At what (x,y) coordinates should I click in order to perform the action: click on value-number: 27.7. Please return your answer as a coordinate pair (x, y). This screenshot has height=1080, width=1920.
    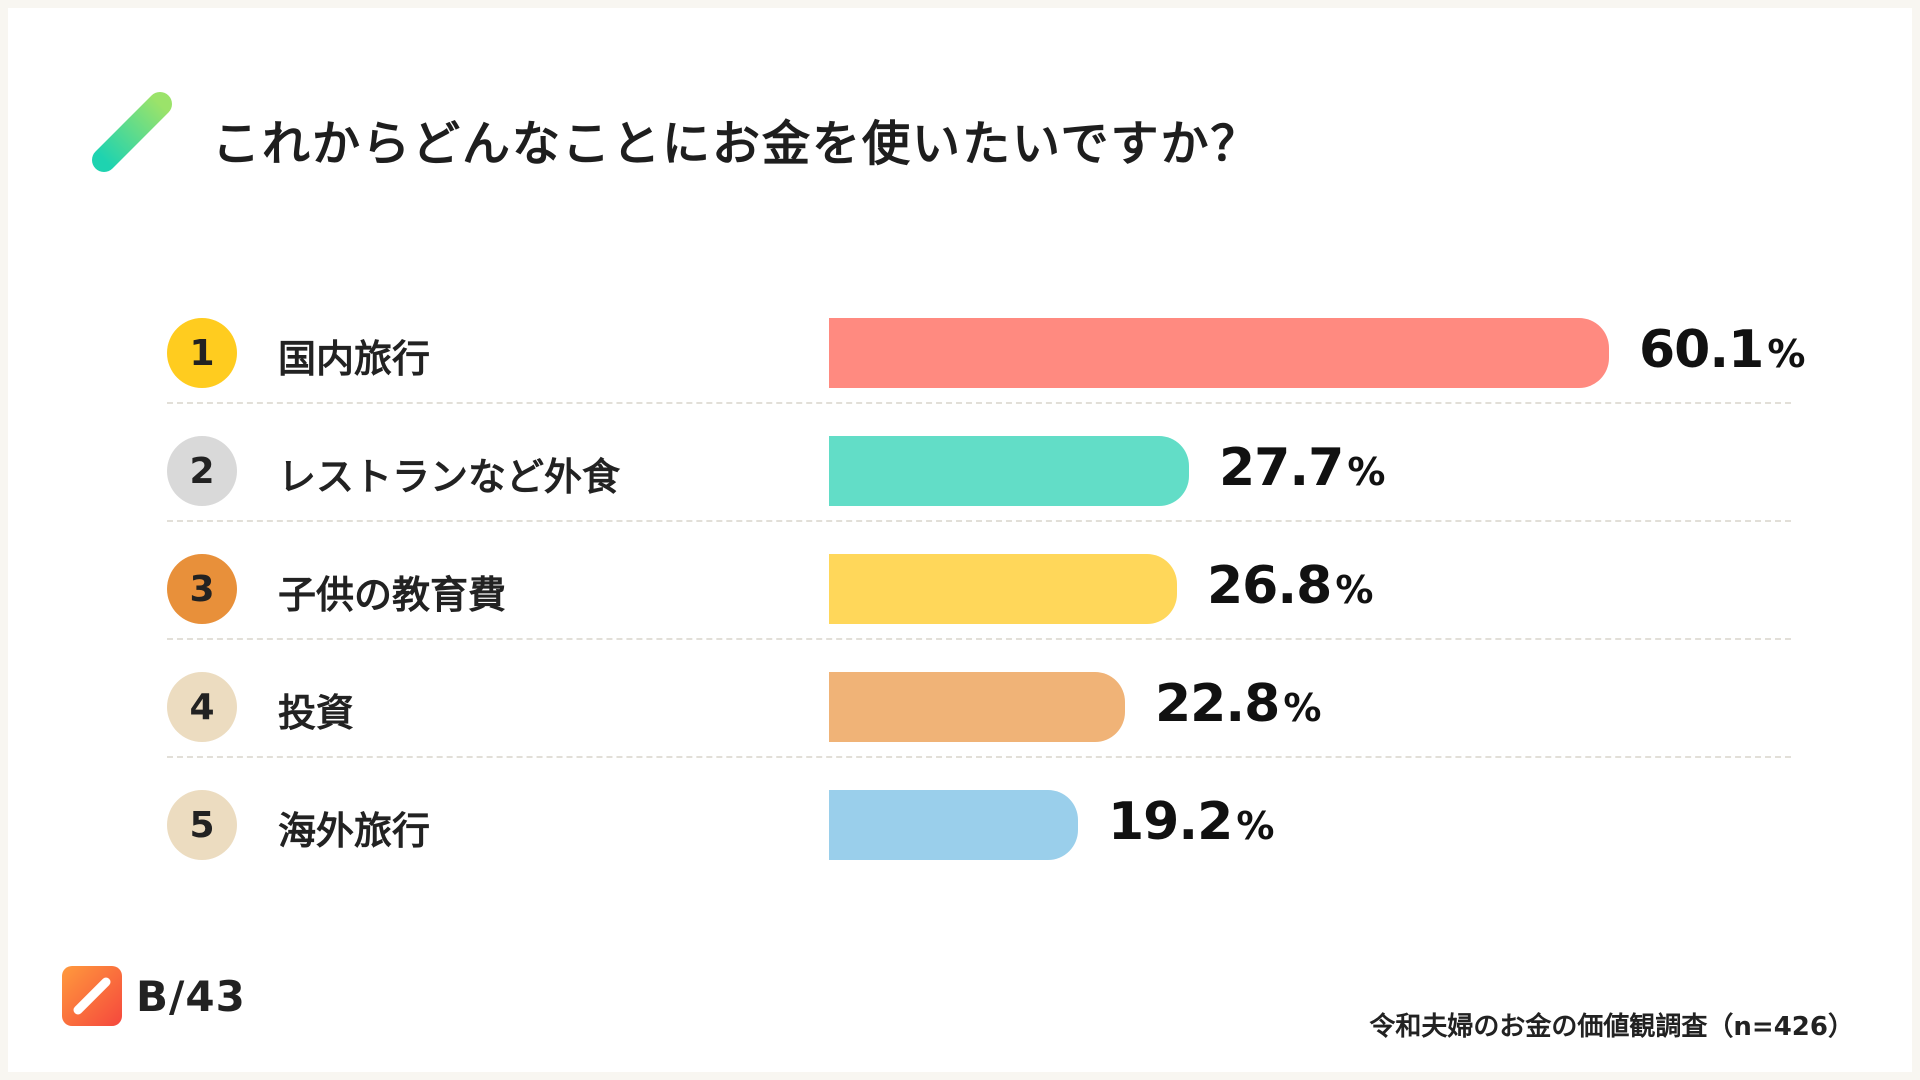
    Looking at the image, I should click on (1281, 468).